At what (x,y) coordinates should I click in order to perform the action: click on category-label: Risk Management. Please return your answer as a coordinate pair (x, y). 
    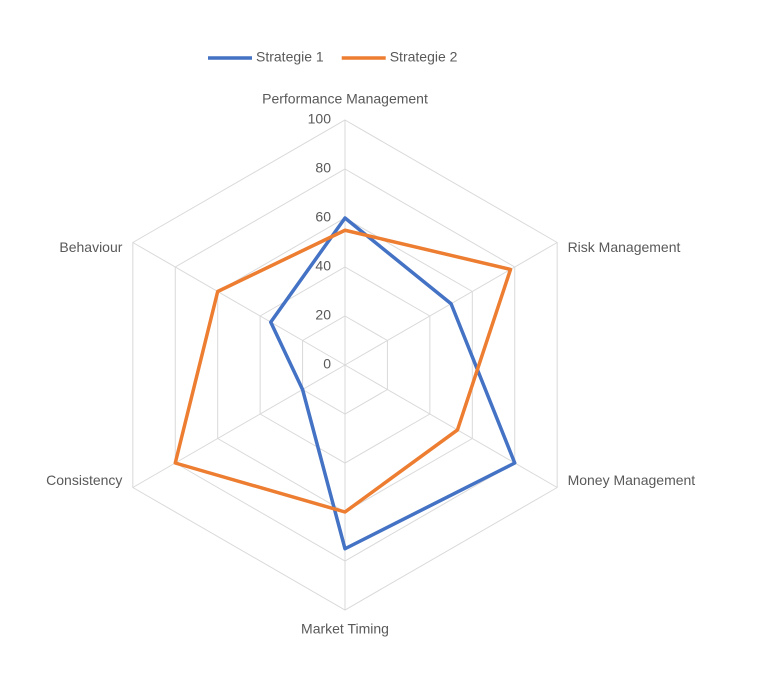
    Looking at the image, I should click on (624, 247).